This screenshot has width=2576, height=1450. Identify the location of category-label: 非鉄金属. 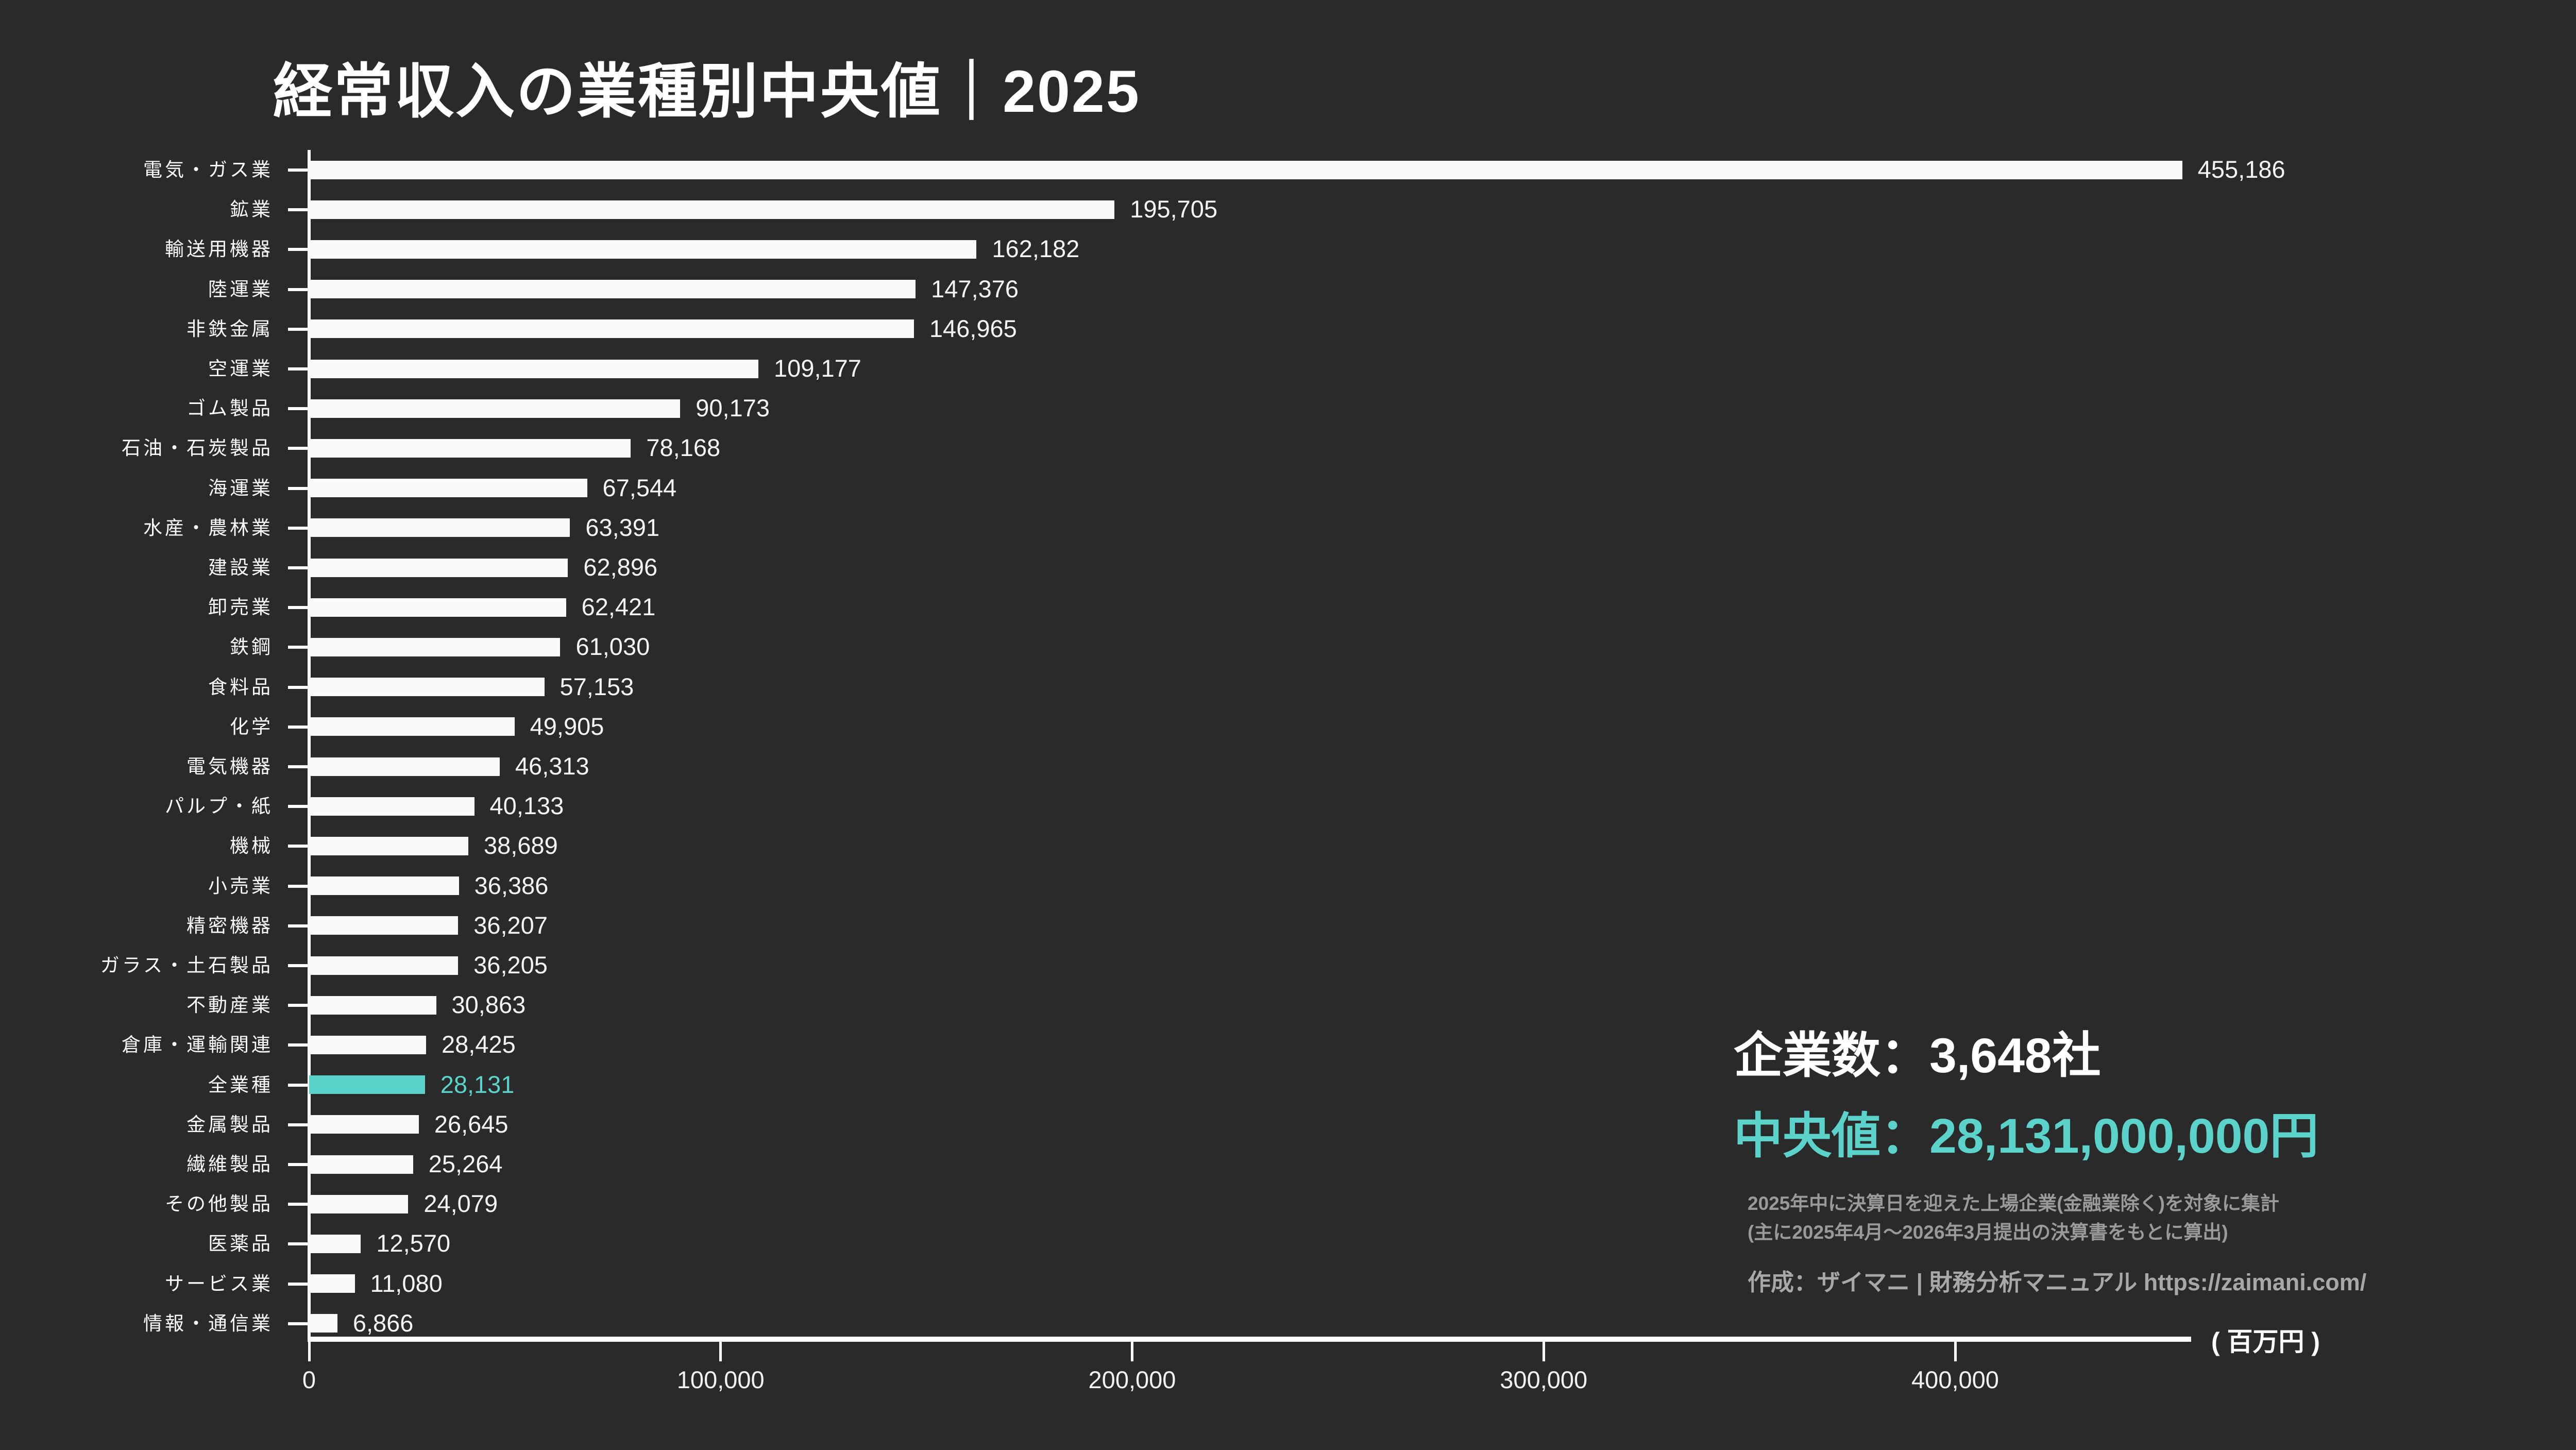
(230, 329).